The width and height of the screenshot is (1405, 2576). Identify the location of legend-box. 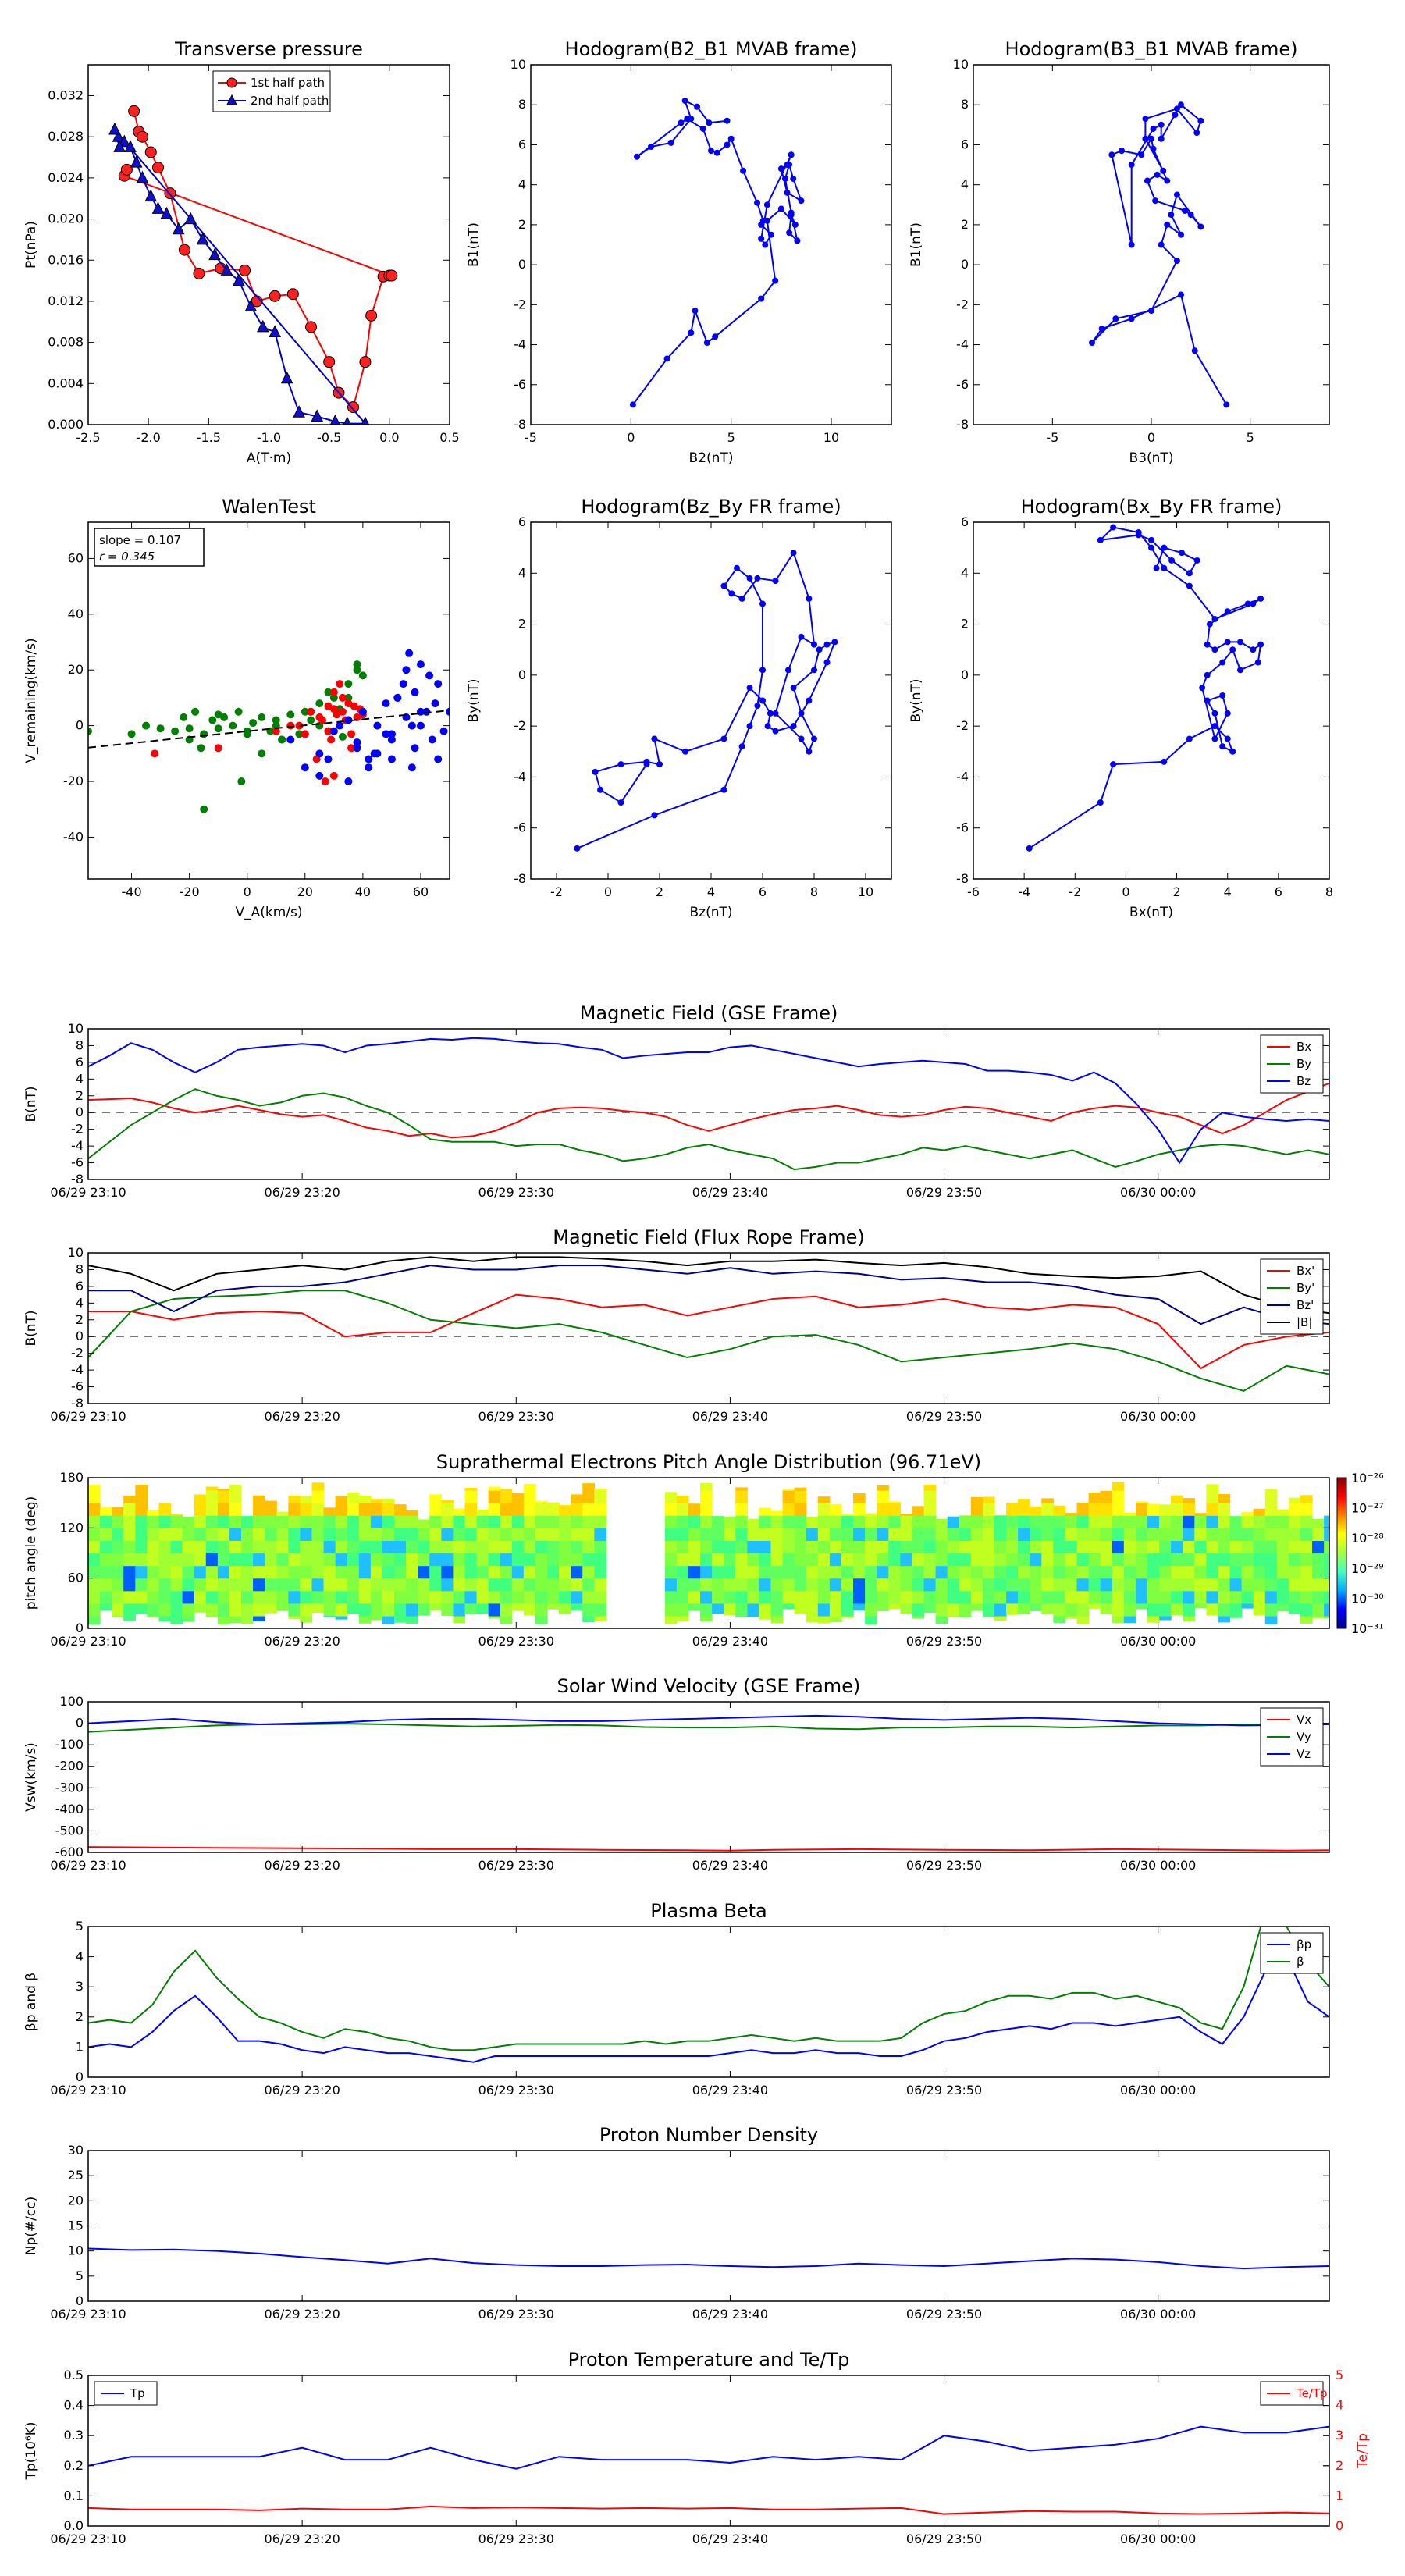
(1292, 1953).